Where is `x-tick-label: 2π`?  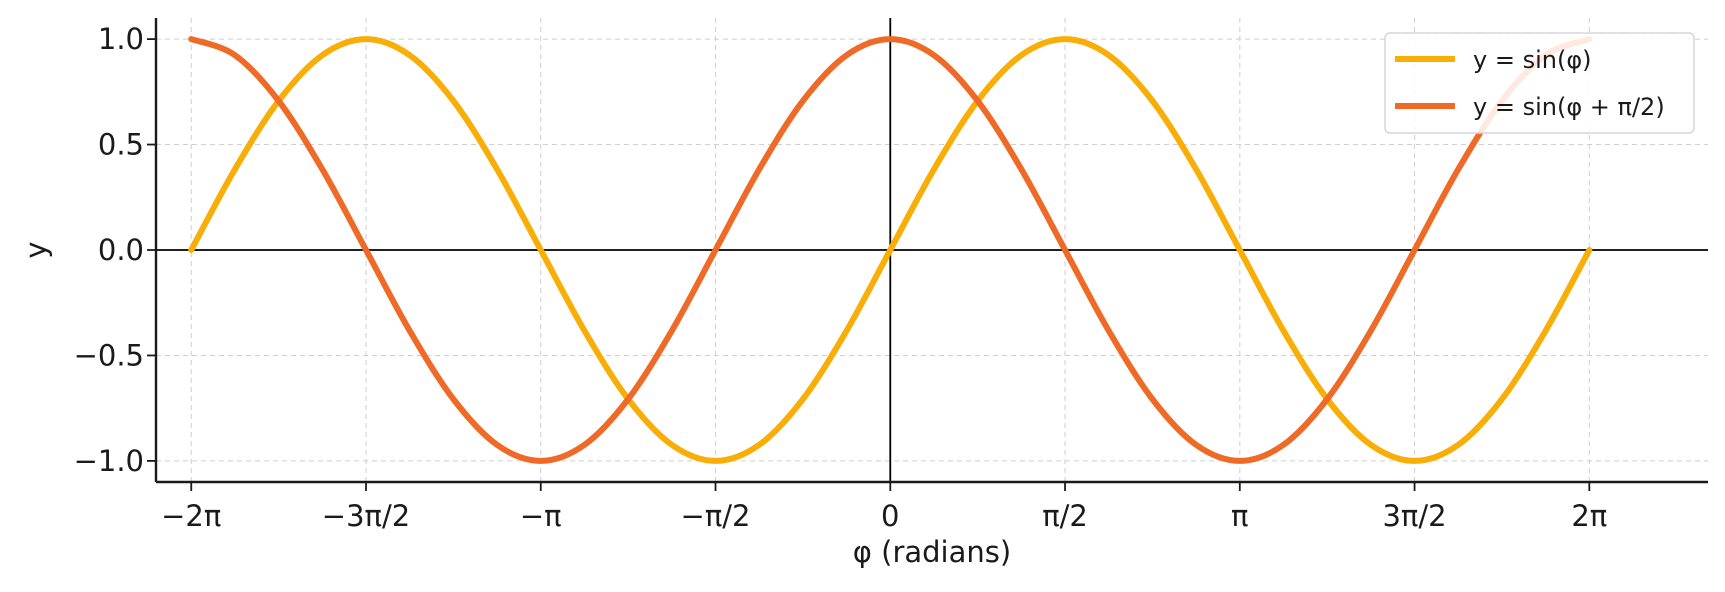
x-tick-label: 2π is located at coordinates (1589, 516).